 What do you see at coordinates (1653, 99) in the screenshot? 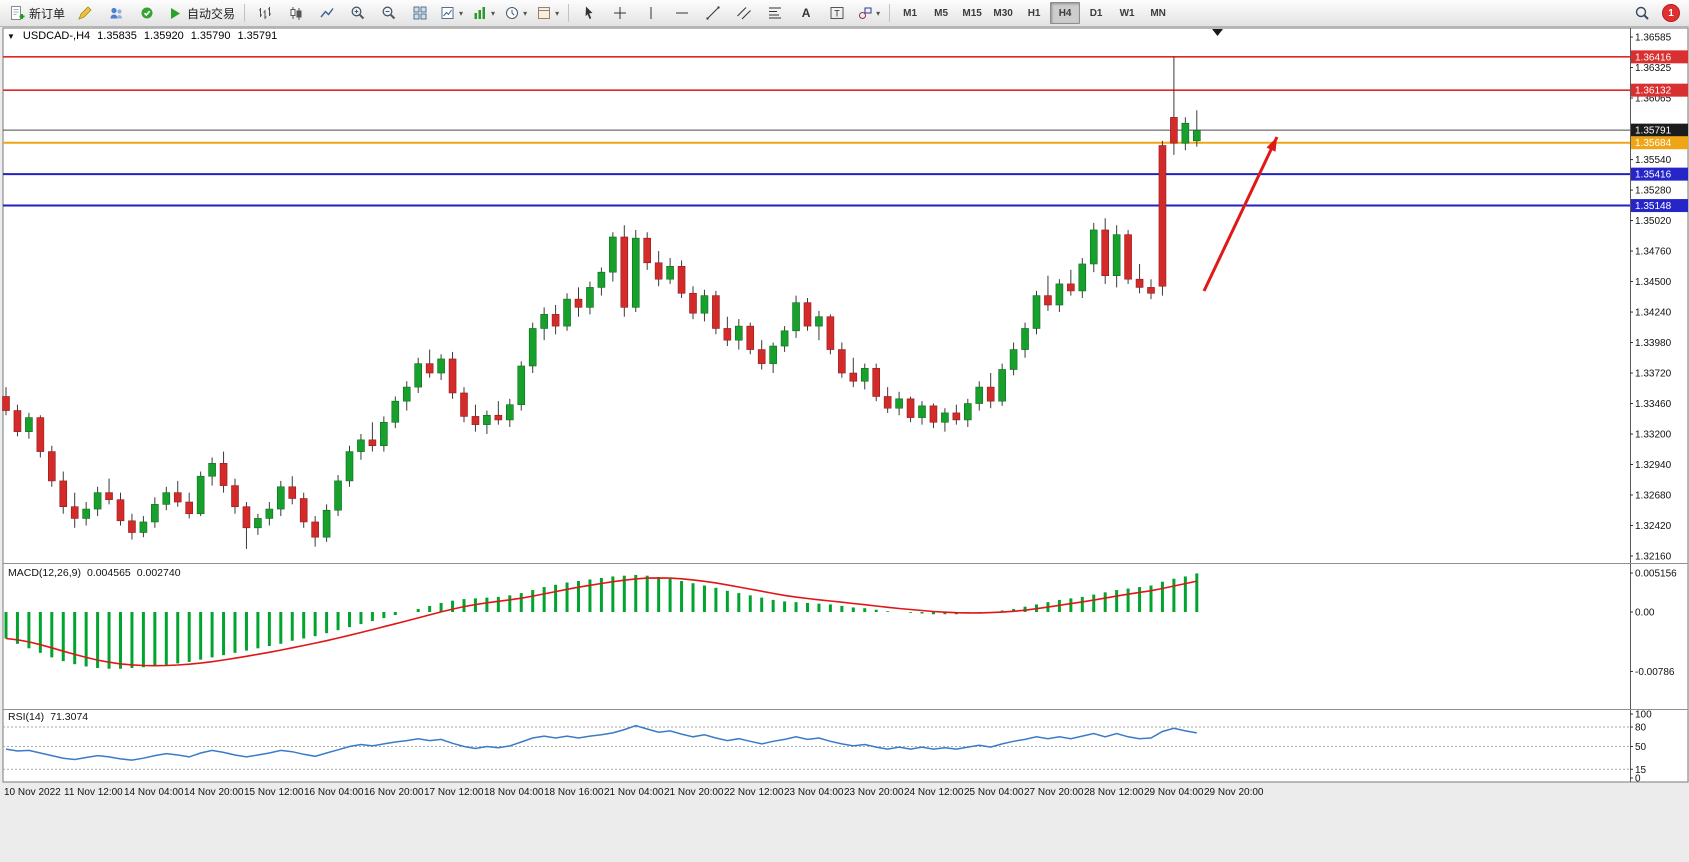
I see `svg-text: 1.36065` at bounding box center [1653, 99].